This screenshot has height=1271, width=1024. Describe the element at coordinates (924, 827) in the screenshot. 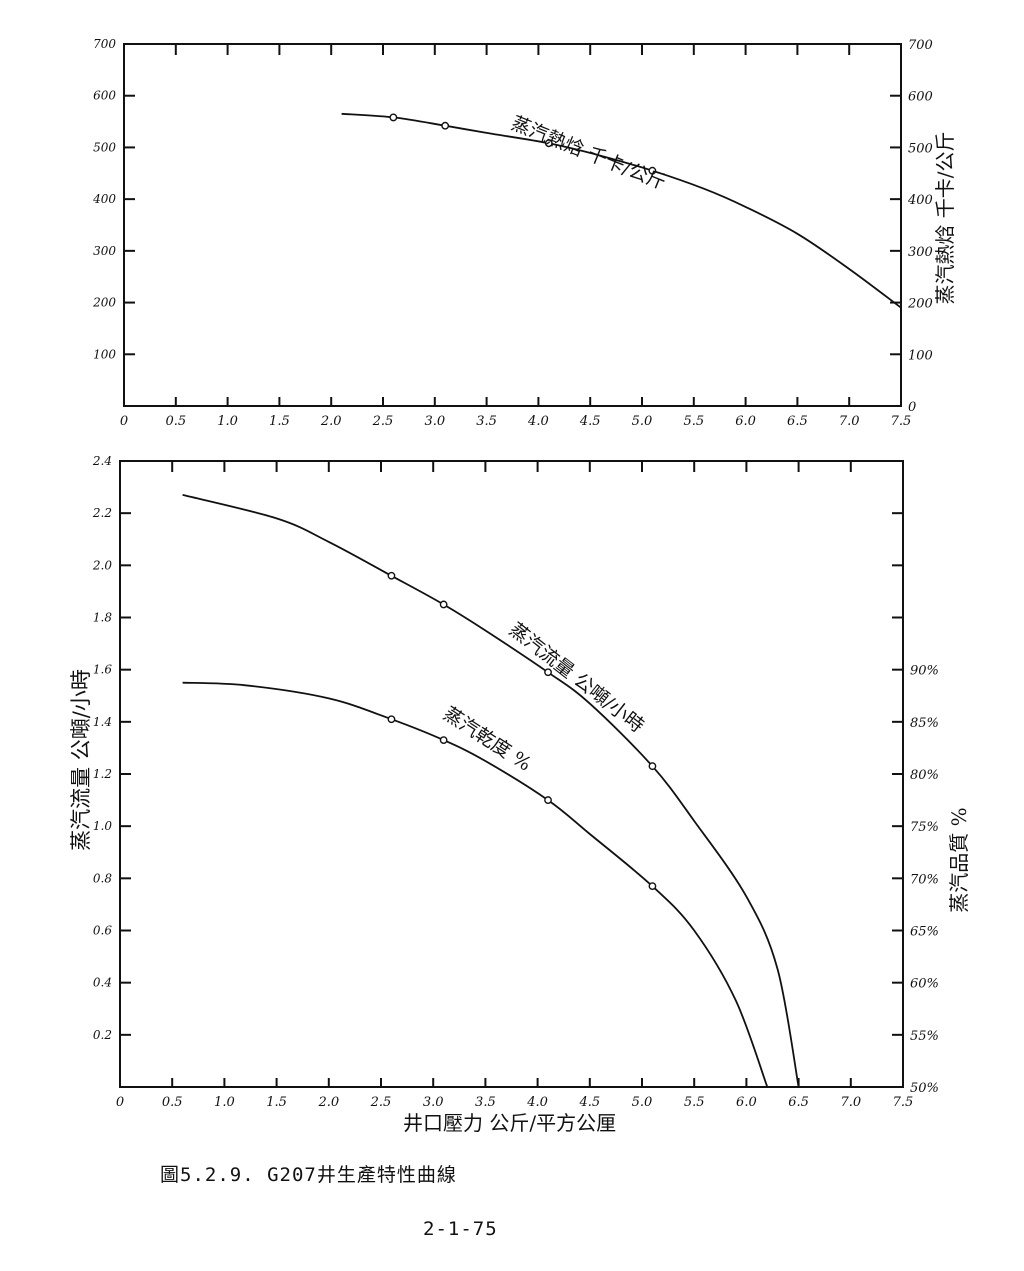

I see `flow-quality-y-tick-label-right: 75%` at that location.